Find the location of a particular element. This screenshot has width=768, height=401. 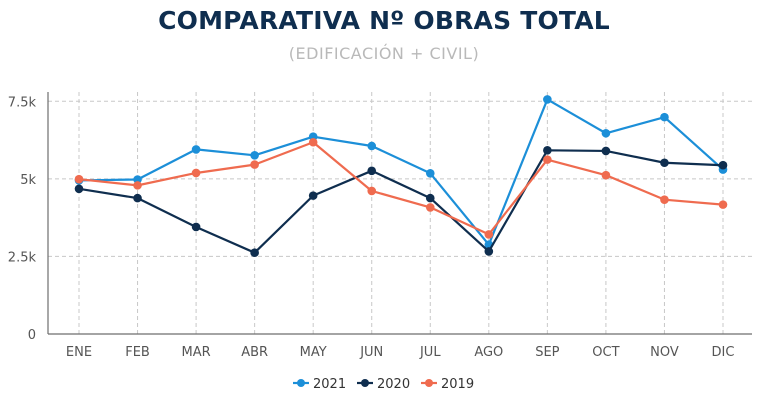

x-tick-label: SEP is located at coordinates (547, 352).